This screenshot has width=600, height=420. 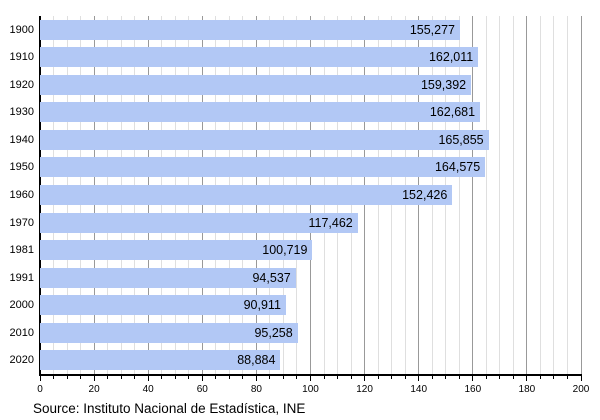 I want to click on bar-value-label: 88,884, so click(x=256, y=360).